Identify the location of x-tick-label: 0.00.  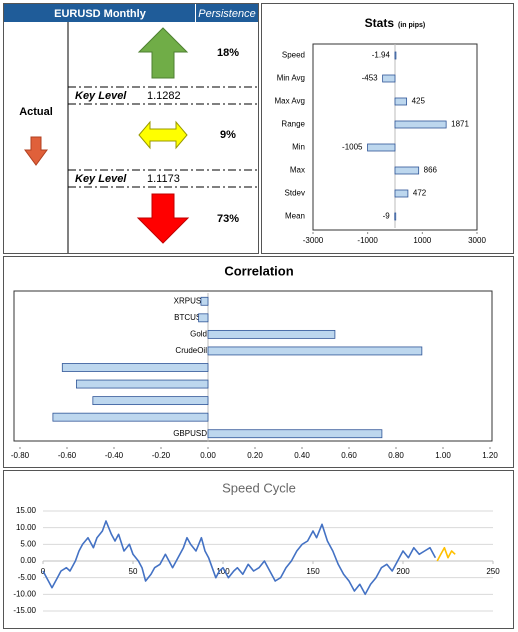
(208, 455).